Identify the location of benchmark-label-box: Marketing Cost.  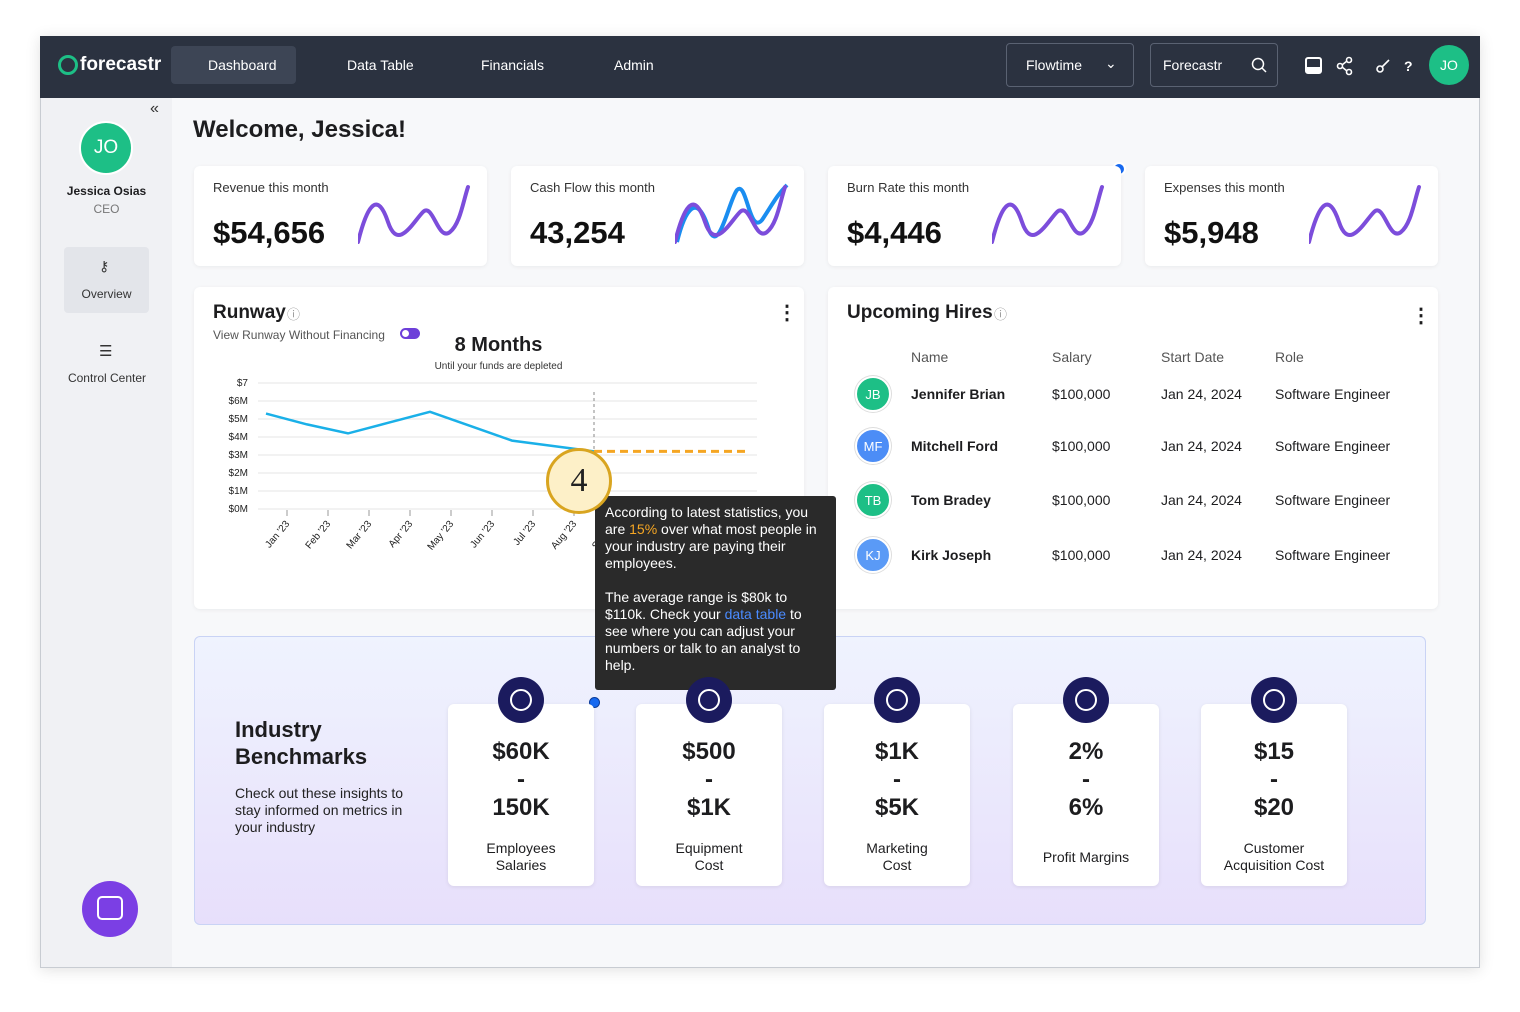
(897, 857).